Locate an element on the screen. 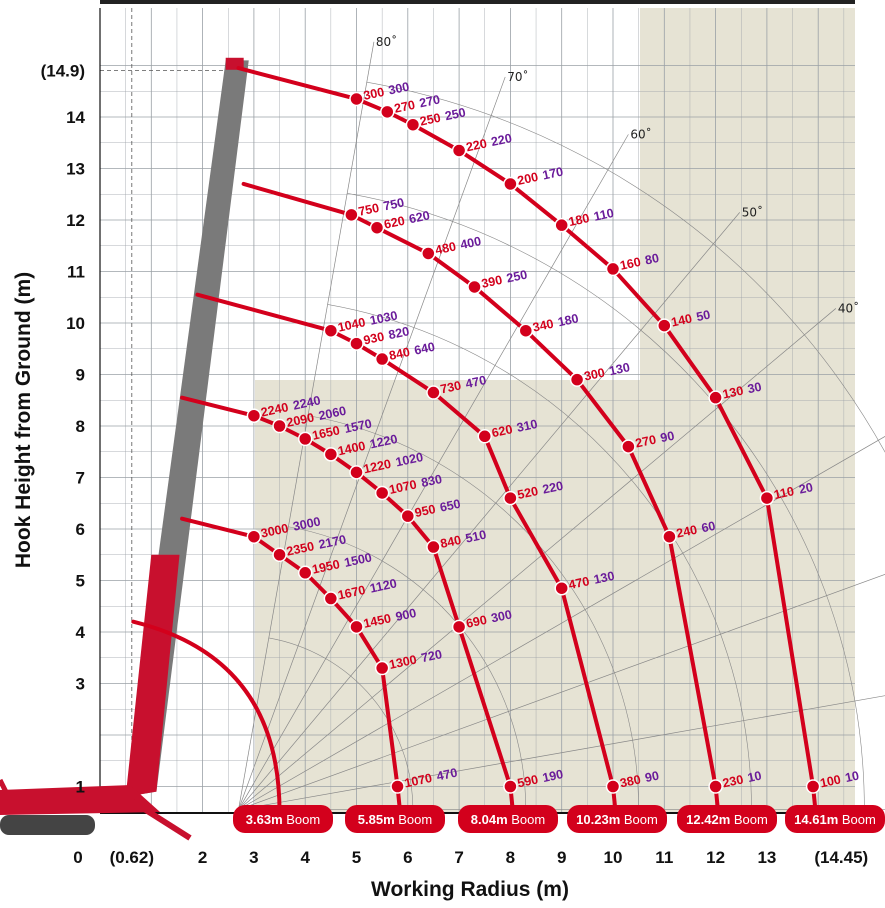 Image resolution: width=885 pixels, height=908 pixels. data-label-secondary: 1120 is located at coordinates (383, 585).